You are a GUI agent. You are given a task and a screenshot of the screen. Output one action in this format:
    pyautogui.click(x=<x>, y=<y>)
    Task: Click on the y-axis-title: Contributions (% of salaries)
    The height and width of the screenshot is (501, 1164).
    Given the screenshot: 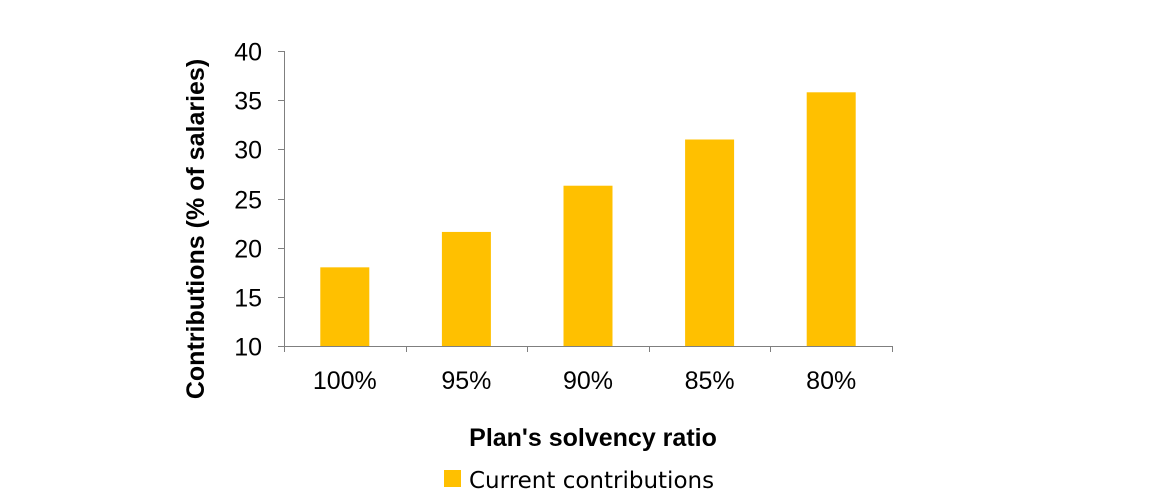 What is the action you would take?
    pyautogui.click(x=196, y=229)
    